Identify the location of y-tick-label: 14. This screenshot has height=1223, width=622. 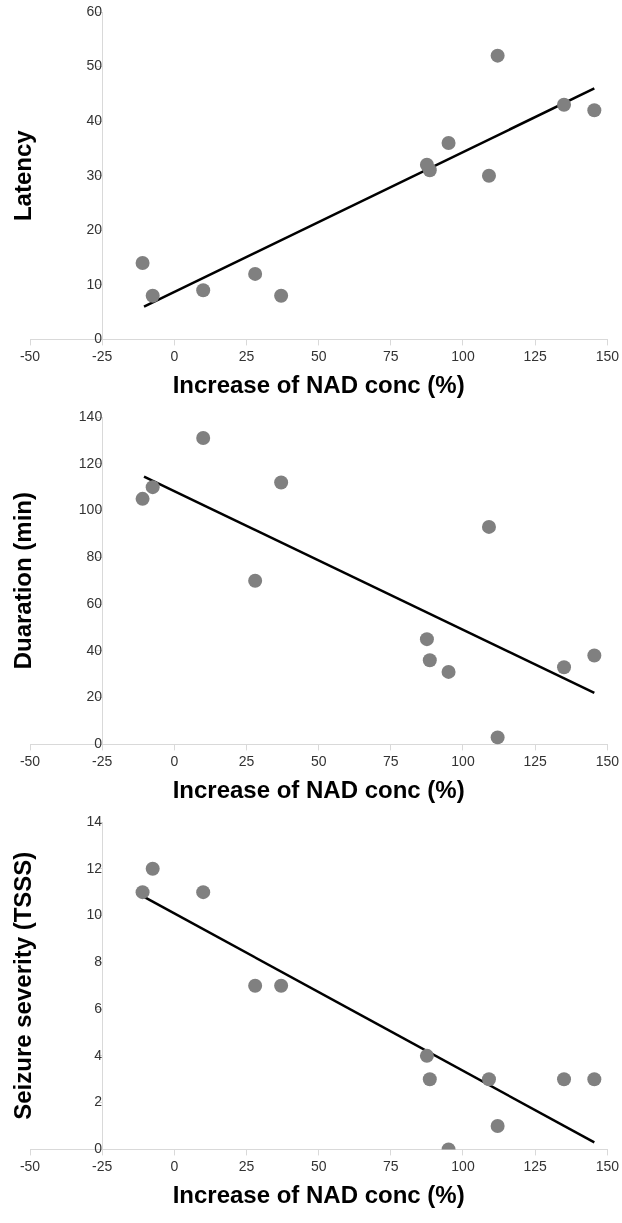
(94, 820).